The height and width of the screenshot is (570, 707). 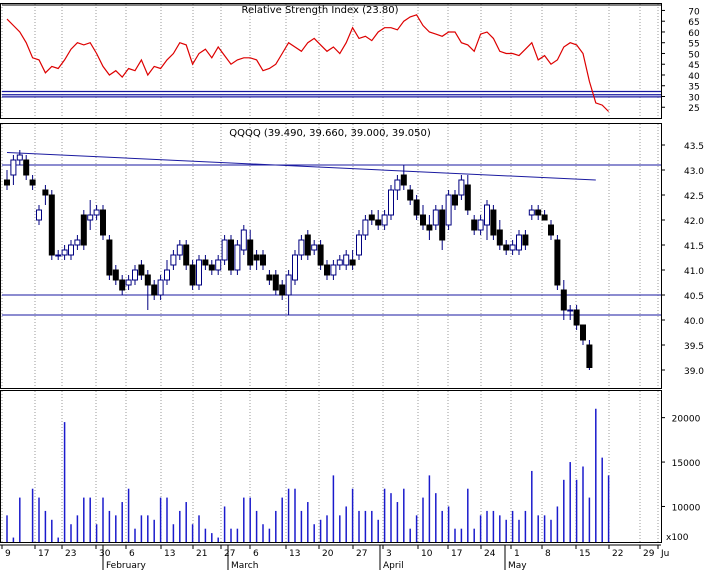 I want to click on price-tick-label: 41.5, so click(x=694, y=247).